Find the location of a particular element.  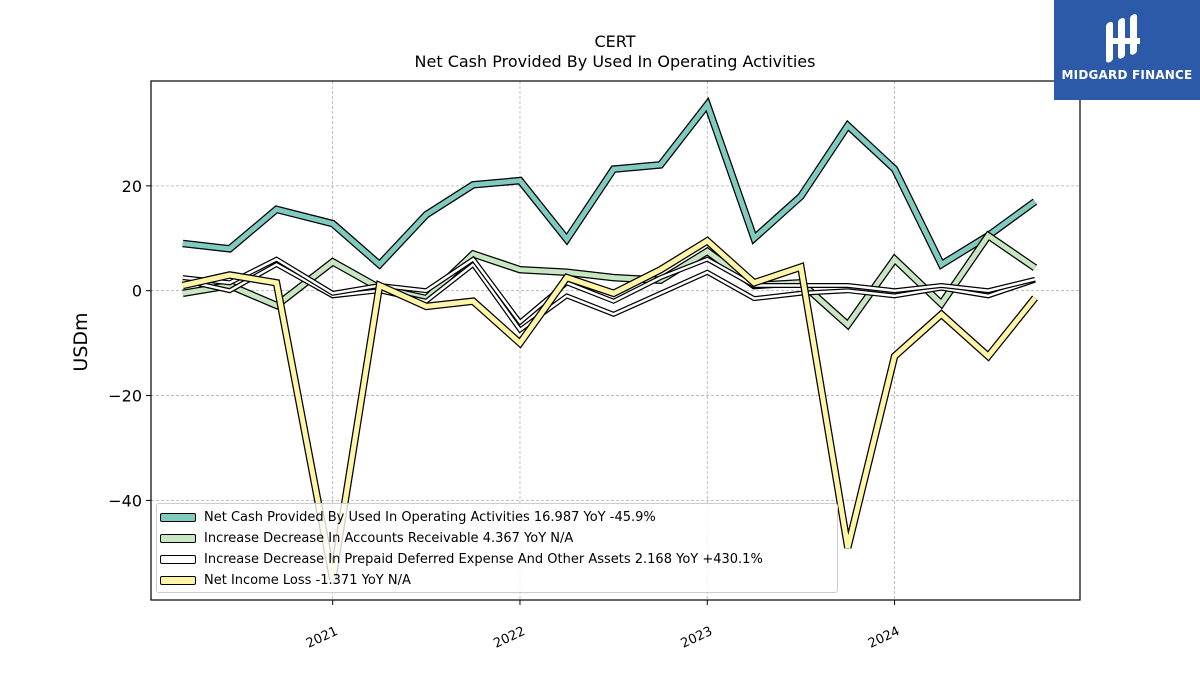

legend-swatch-net-cash is located at coordinates (178, 517).